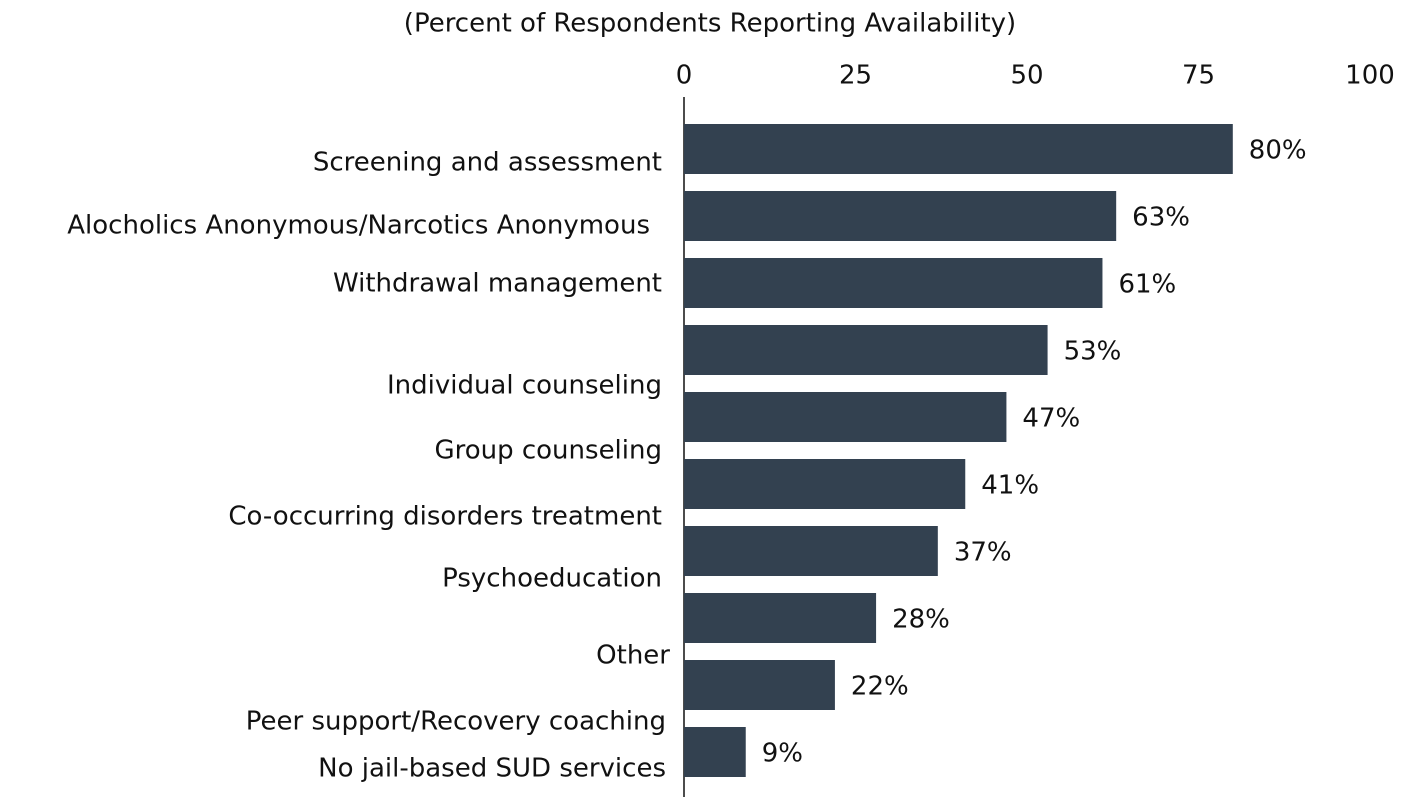 The height and width of the screenshot is (797, 1416). What do you see at coordinates (497, 284) in the screenshot?
I see `y-tick-label: Withdrawal management` at bounding box center [497, 284].